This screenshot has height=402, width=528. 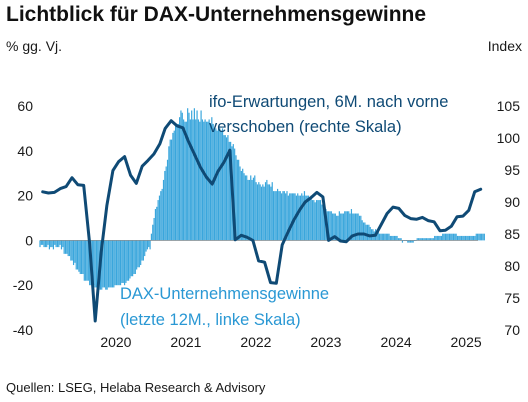 I want to click on right-tick-label: 95, so click(x=512, y=170).